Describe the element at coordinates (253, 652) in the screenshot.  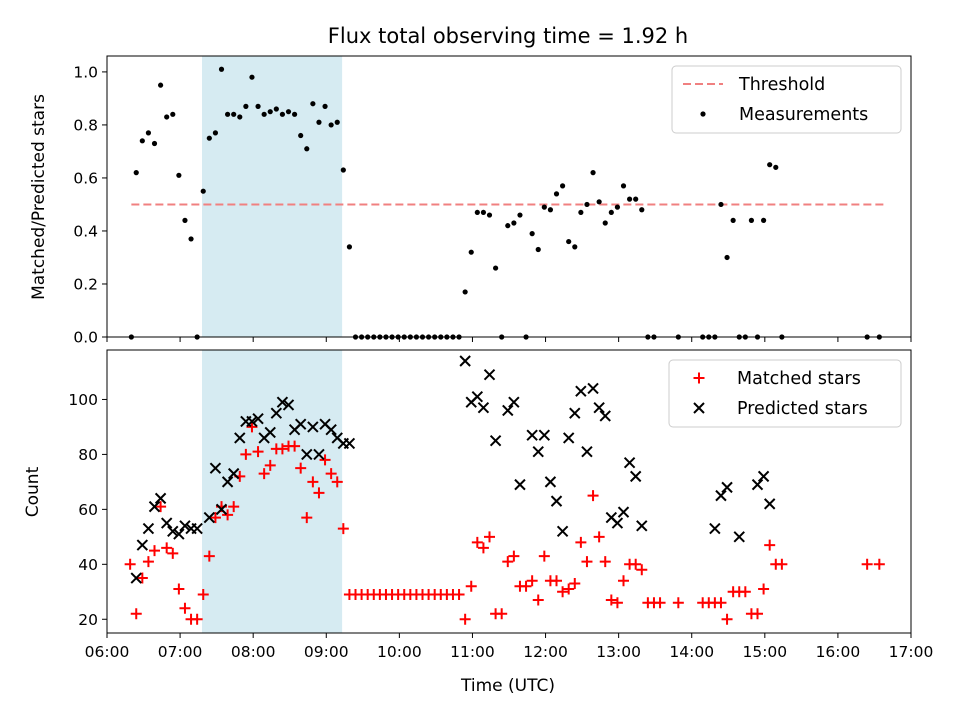
I see `bottom-x-tick-label: 08:00` at that location.